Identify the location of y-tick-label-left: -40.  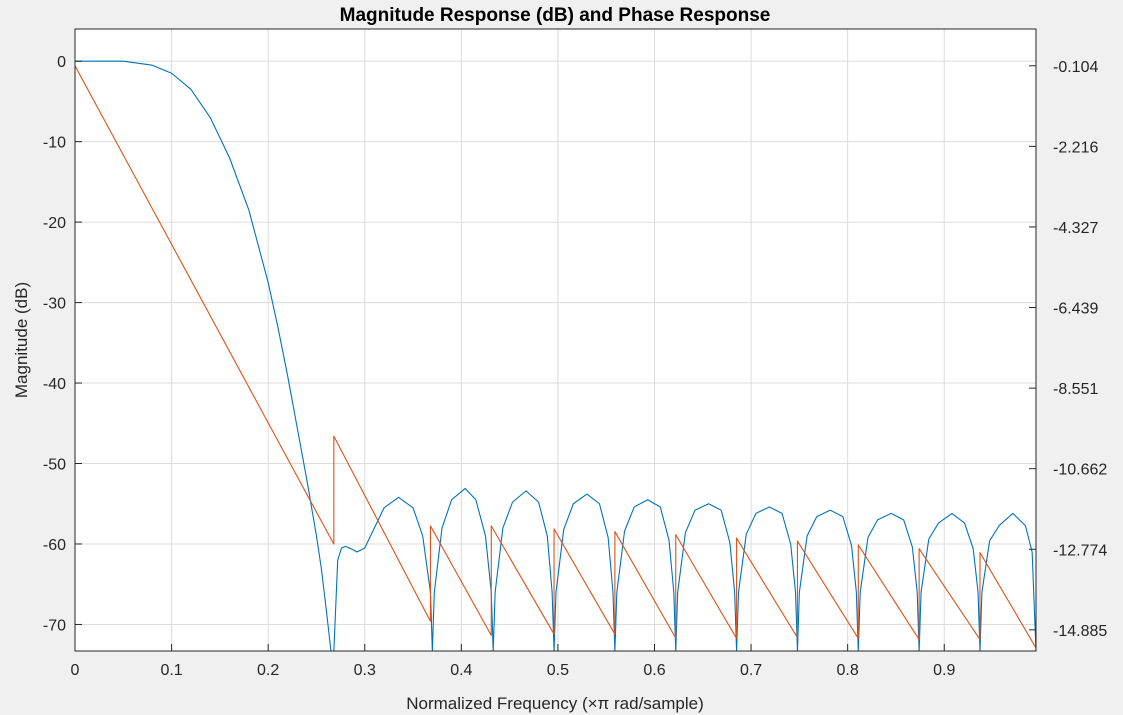
(54, 384).